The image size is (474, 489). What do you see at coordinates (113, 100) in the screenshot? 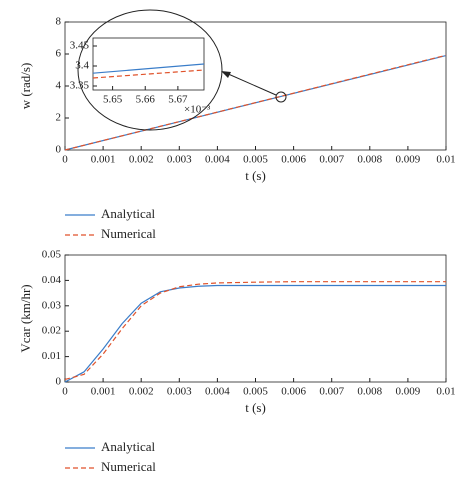
I see `x-tick-label: 5.65` at bounding box center [113, 100].